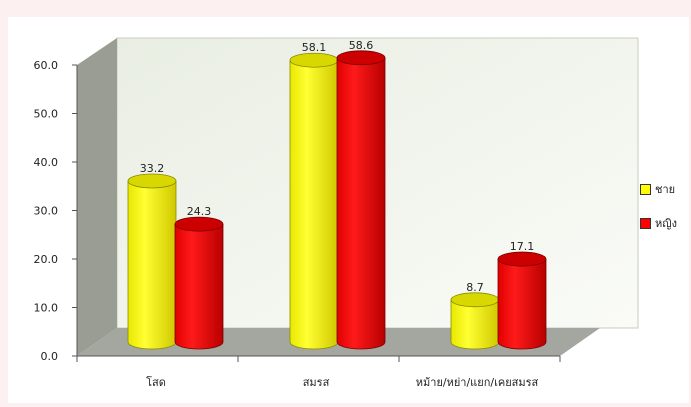  Describe the element at coordinates (475, 287) in the screenshot. I see `data-label: 8.7` at that location.